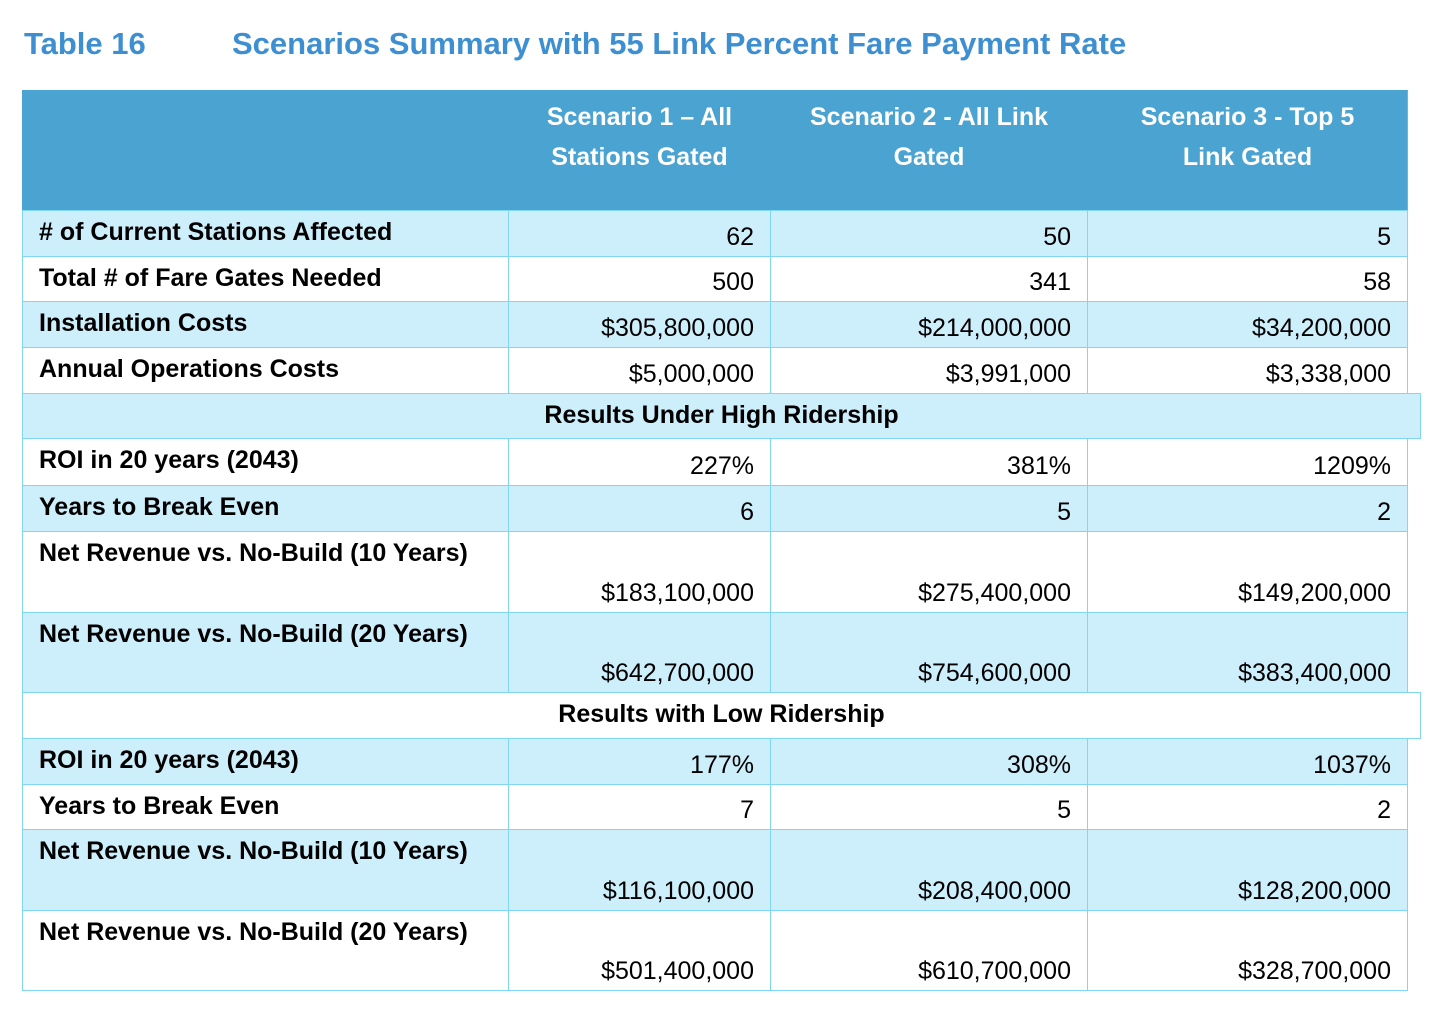 This screenshot has width=1430, height=1016. Describe the element at coordinates (1039, 466) in the screenshot. I see `value-cell-text: 381%` at that location.